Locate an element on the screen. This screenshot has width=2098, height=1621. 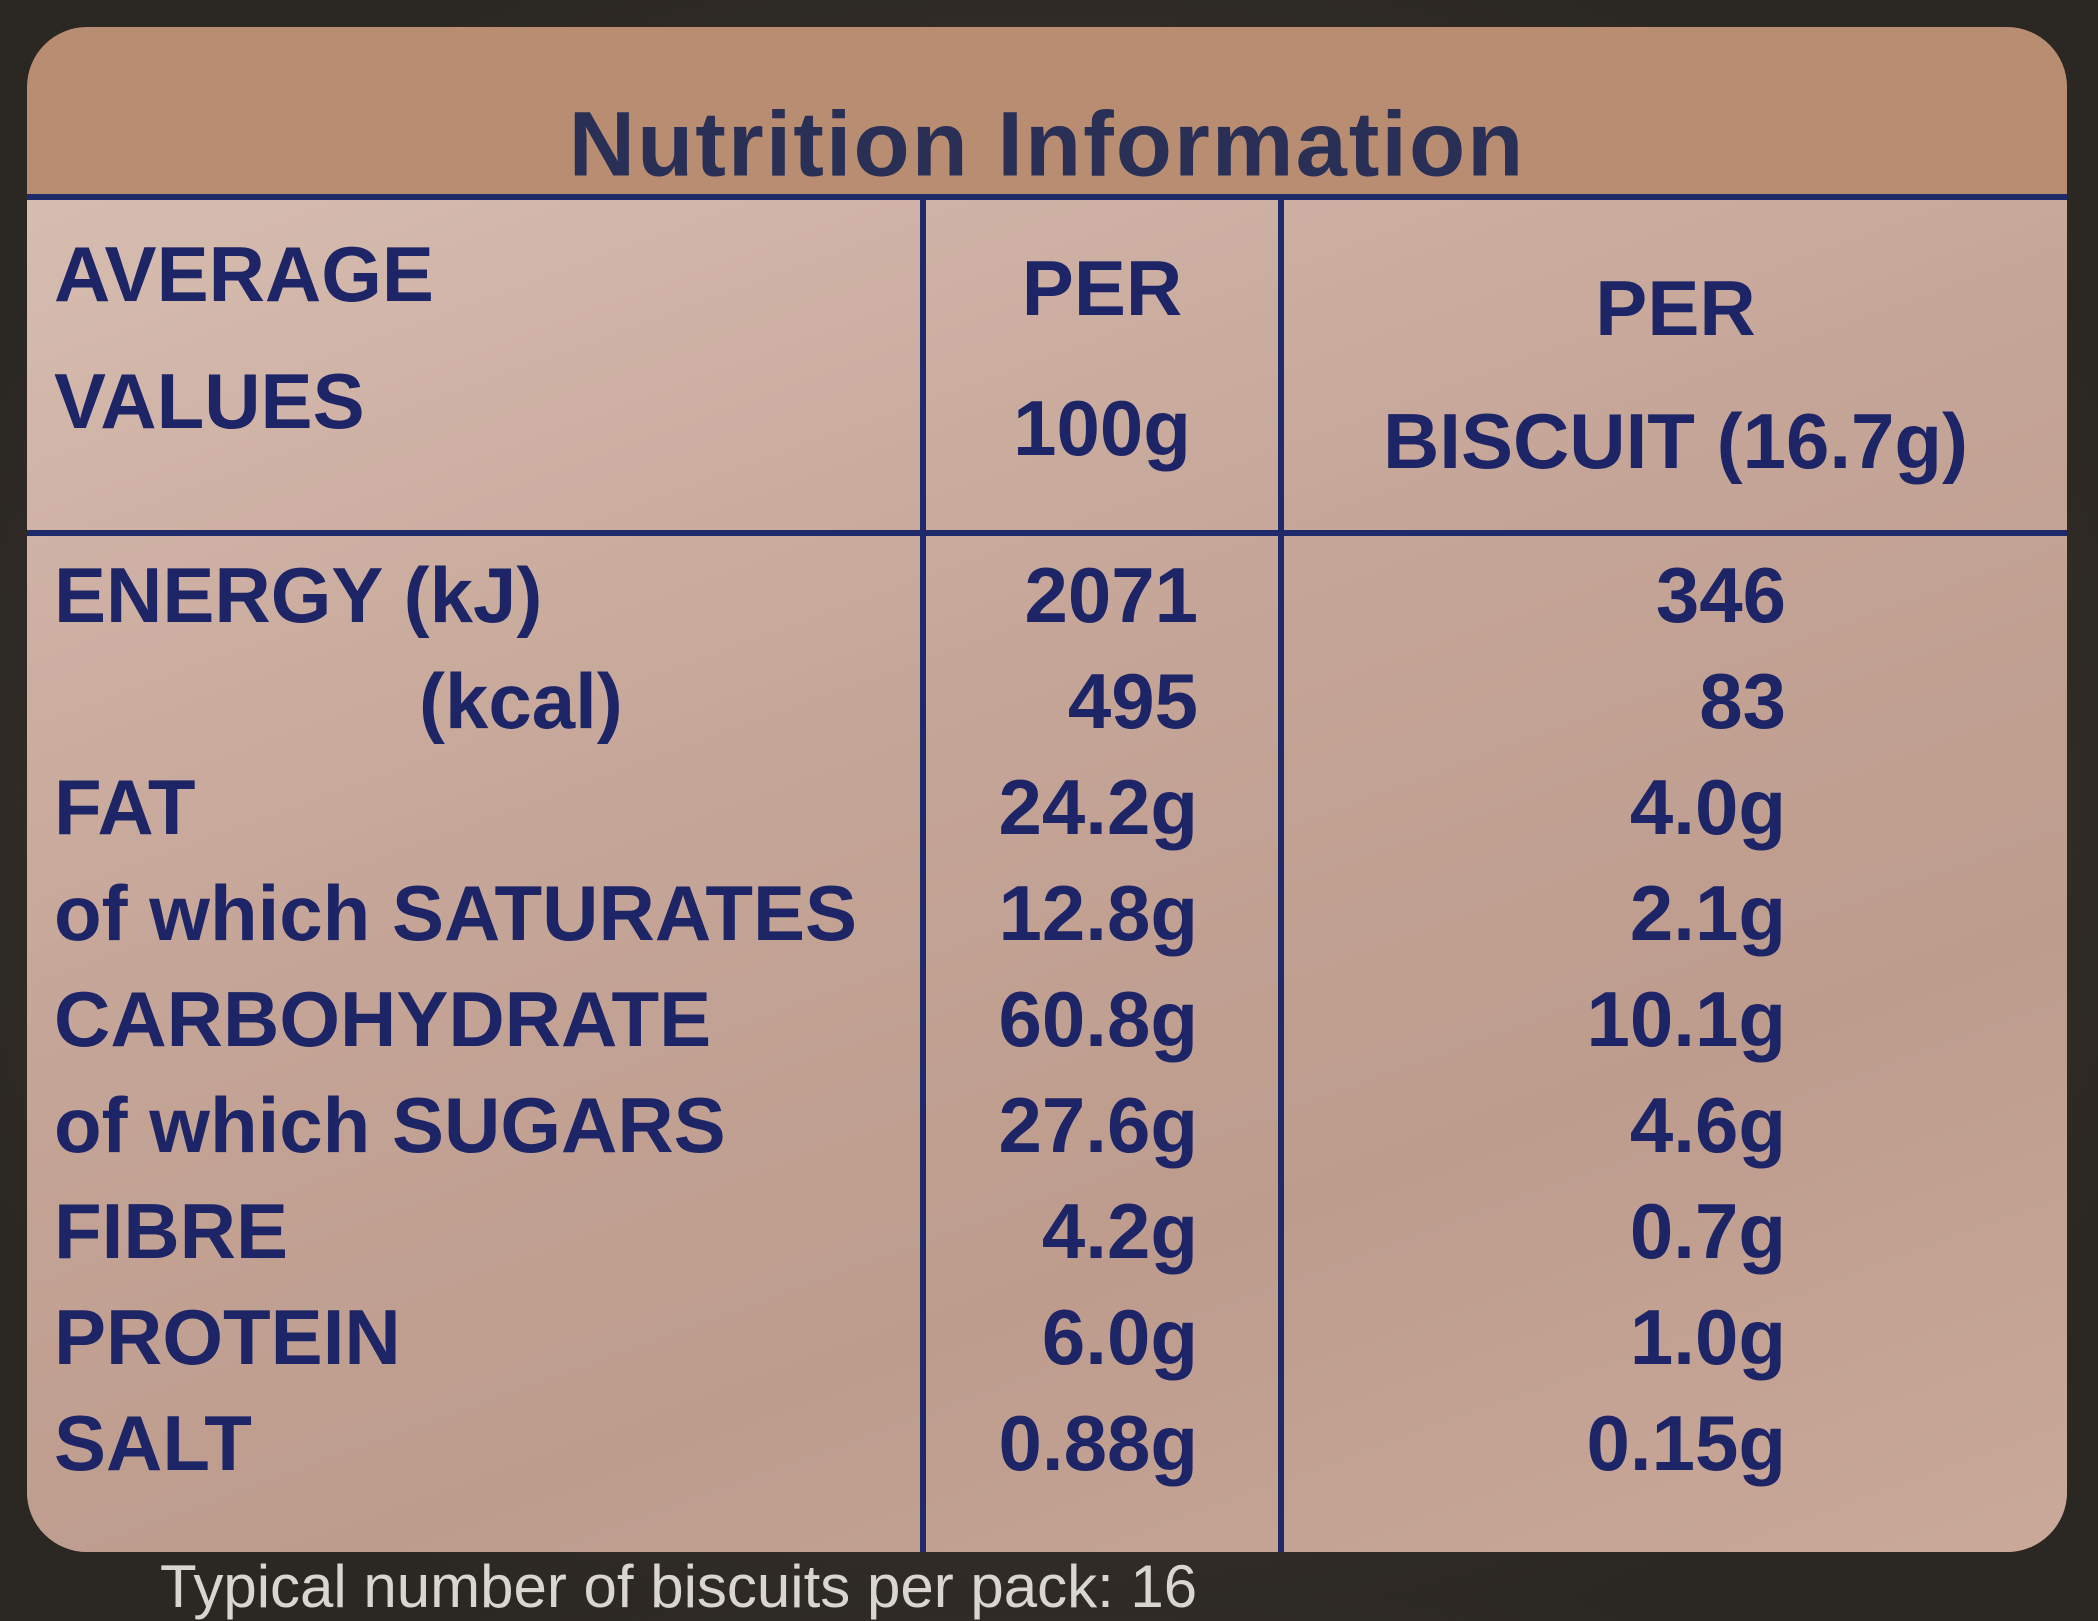
row-label: PROTEIN is located at coordinates (227, 1337).